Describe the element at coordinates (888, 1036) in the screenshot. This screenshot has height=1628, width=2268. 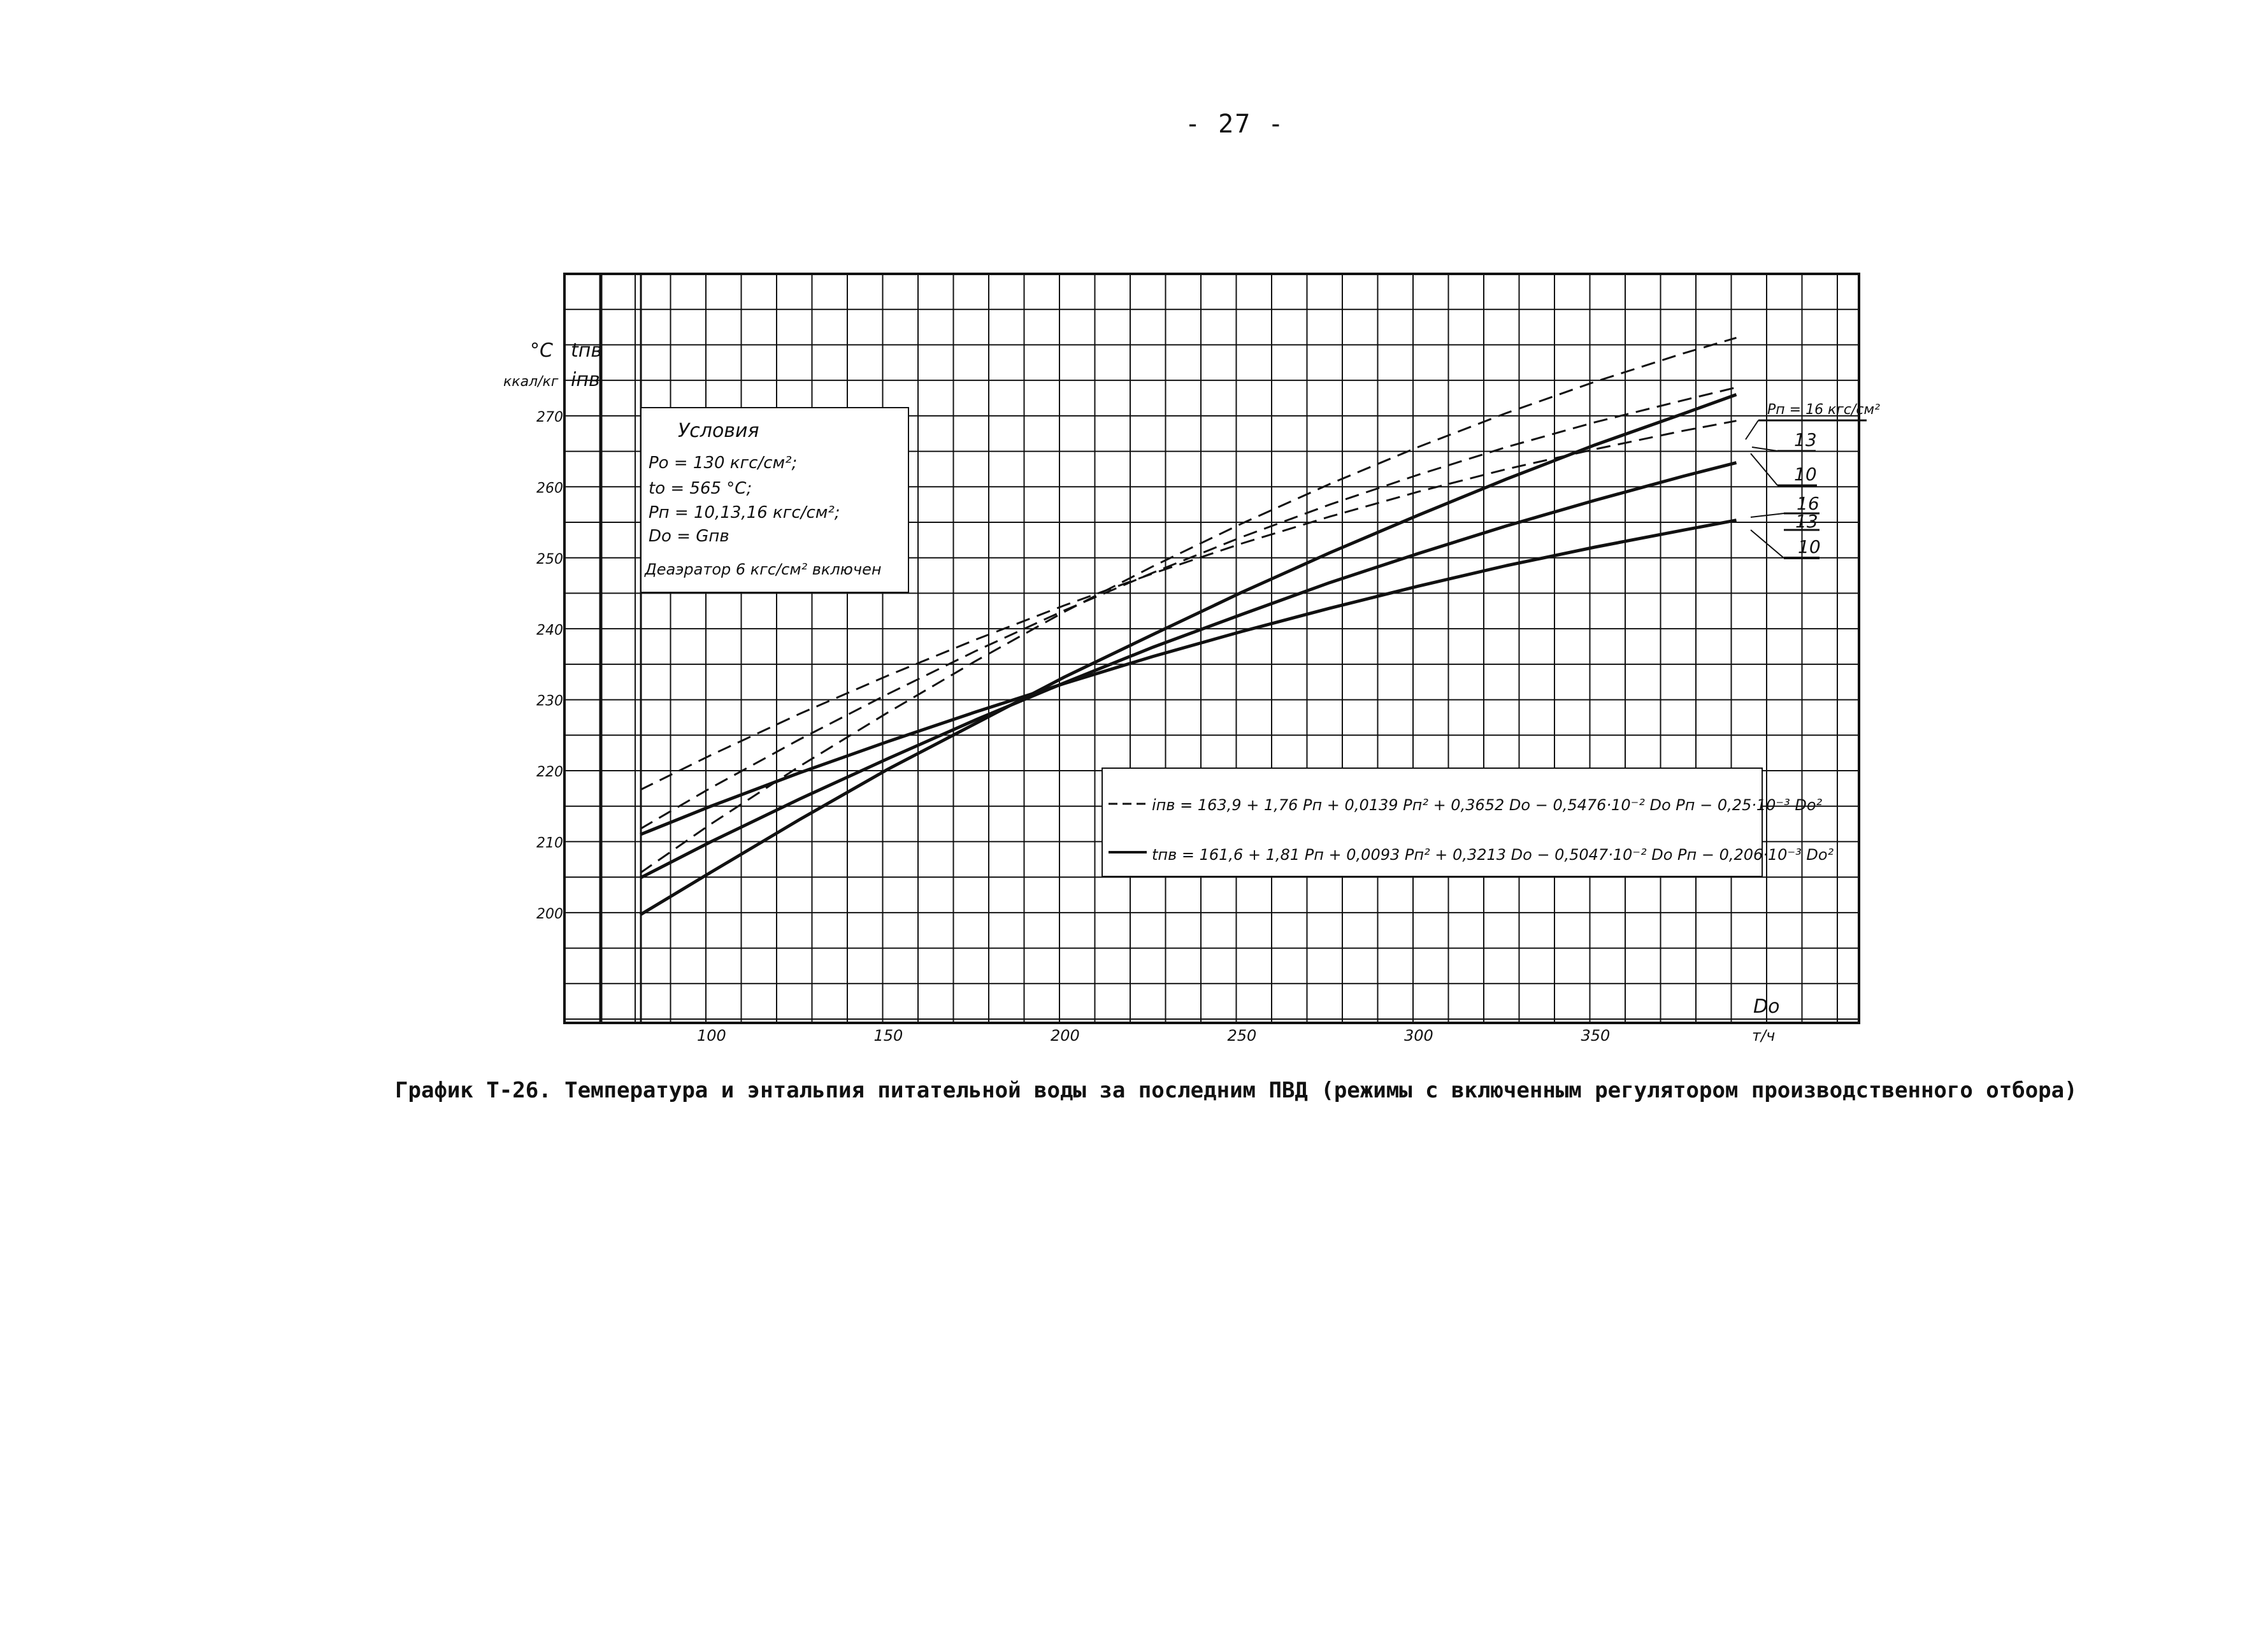
I see `x-tick-label: 150` at that location.